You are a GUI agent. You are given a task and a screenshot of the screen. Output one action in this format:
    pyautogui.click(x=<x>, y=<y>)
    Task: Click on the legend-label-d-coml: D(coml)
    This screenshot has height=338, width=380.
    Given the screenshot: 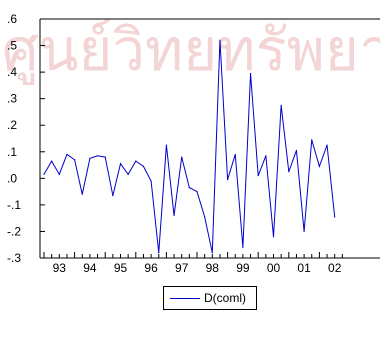 What is the action you would take?
    pyautogui.click(x=225, y=298)
    